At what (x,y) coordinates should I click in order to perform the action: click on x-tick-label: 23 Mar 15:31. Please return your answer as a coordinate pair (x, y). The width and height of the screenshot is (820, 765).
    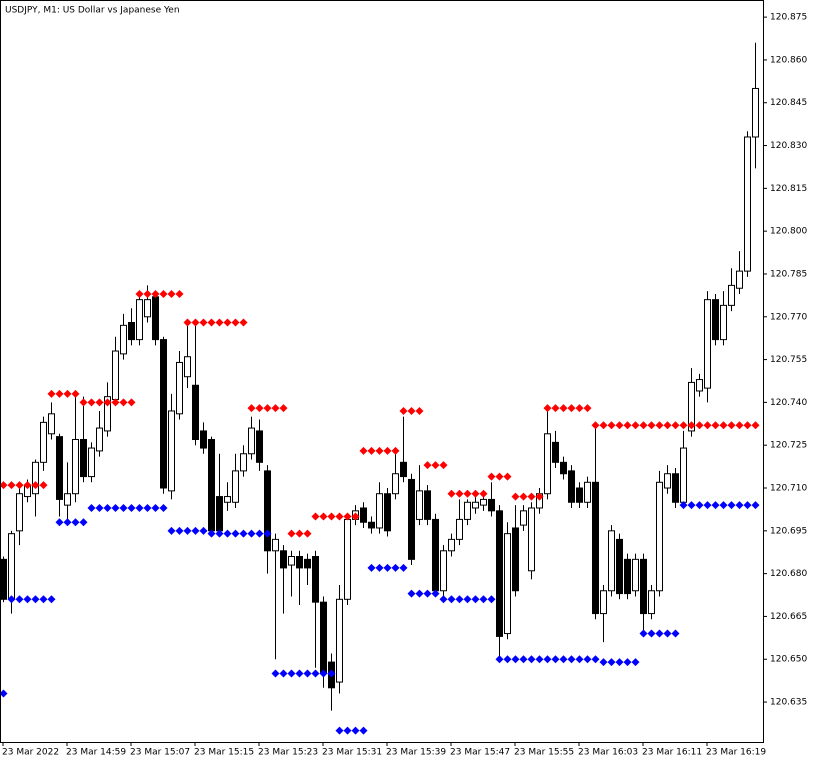
    Looking at the image, I should click on (352, 753).